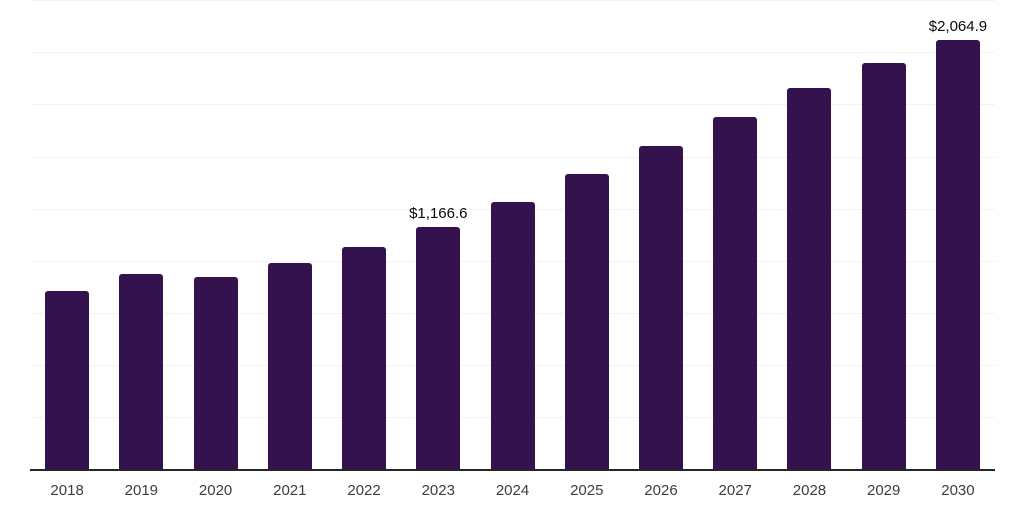 The height and width of the screenshot is (512, 1024). I want to click on bar-2021, so click(289, 366).